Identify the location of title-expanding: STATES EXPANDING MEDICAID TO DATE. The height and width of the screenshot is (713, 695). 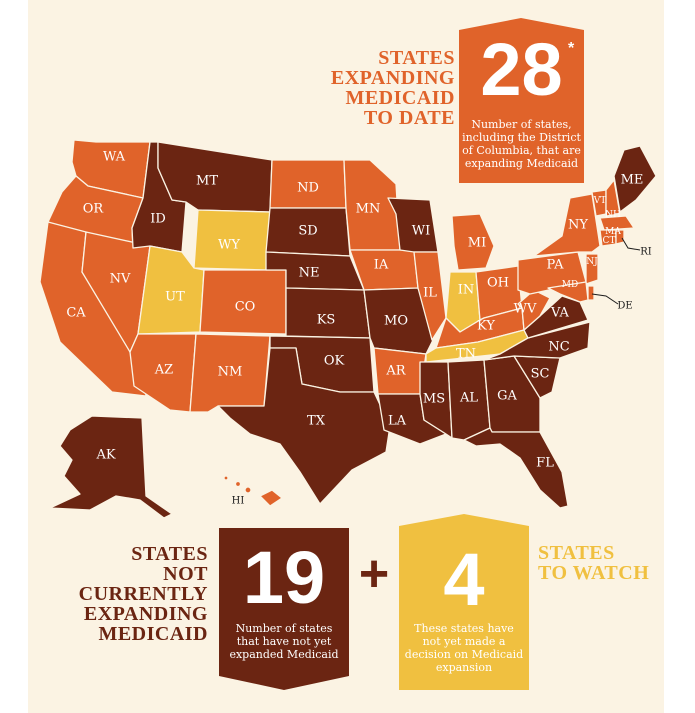
(393, 88).